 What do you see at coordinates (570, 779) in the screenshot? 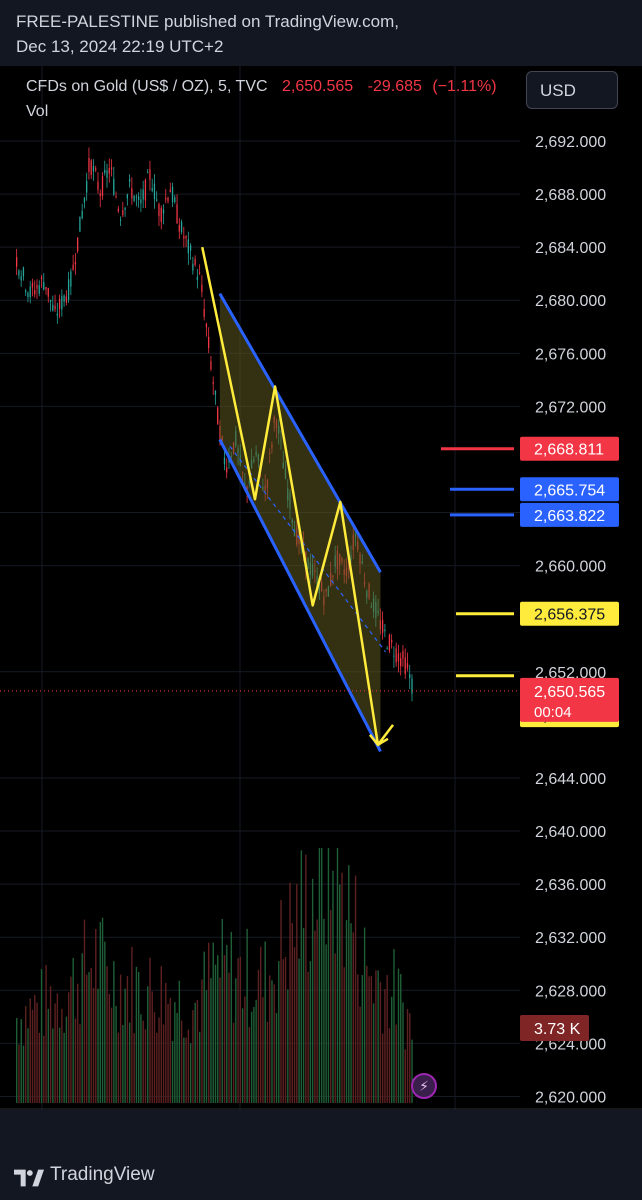
I see `price-tick-label: 2,644.000` at bounding box center [570, 779].